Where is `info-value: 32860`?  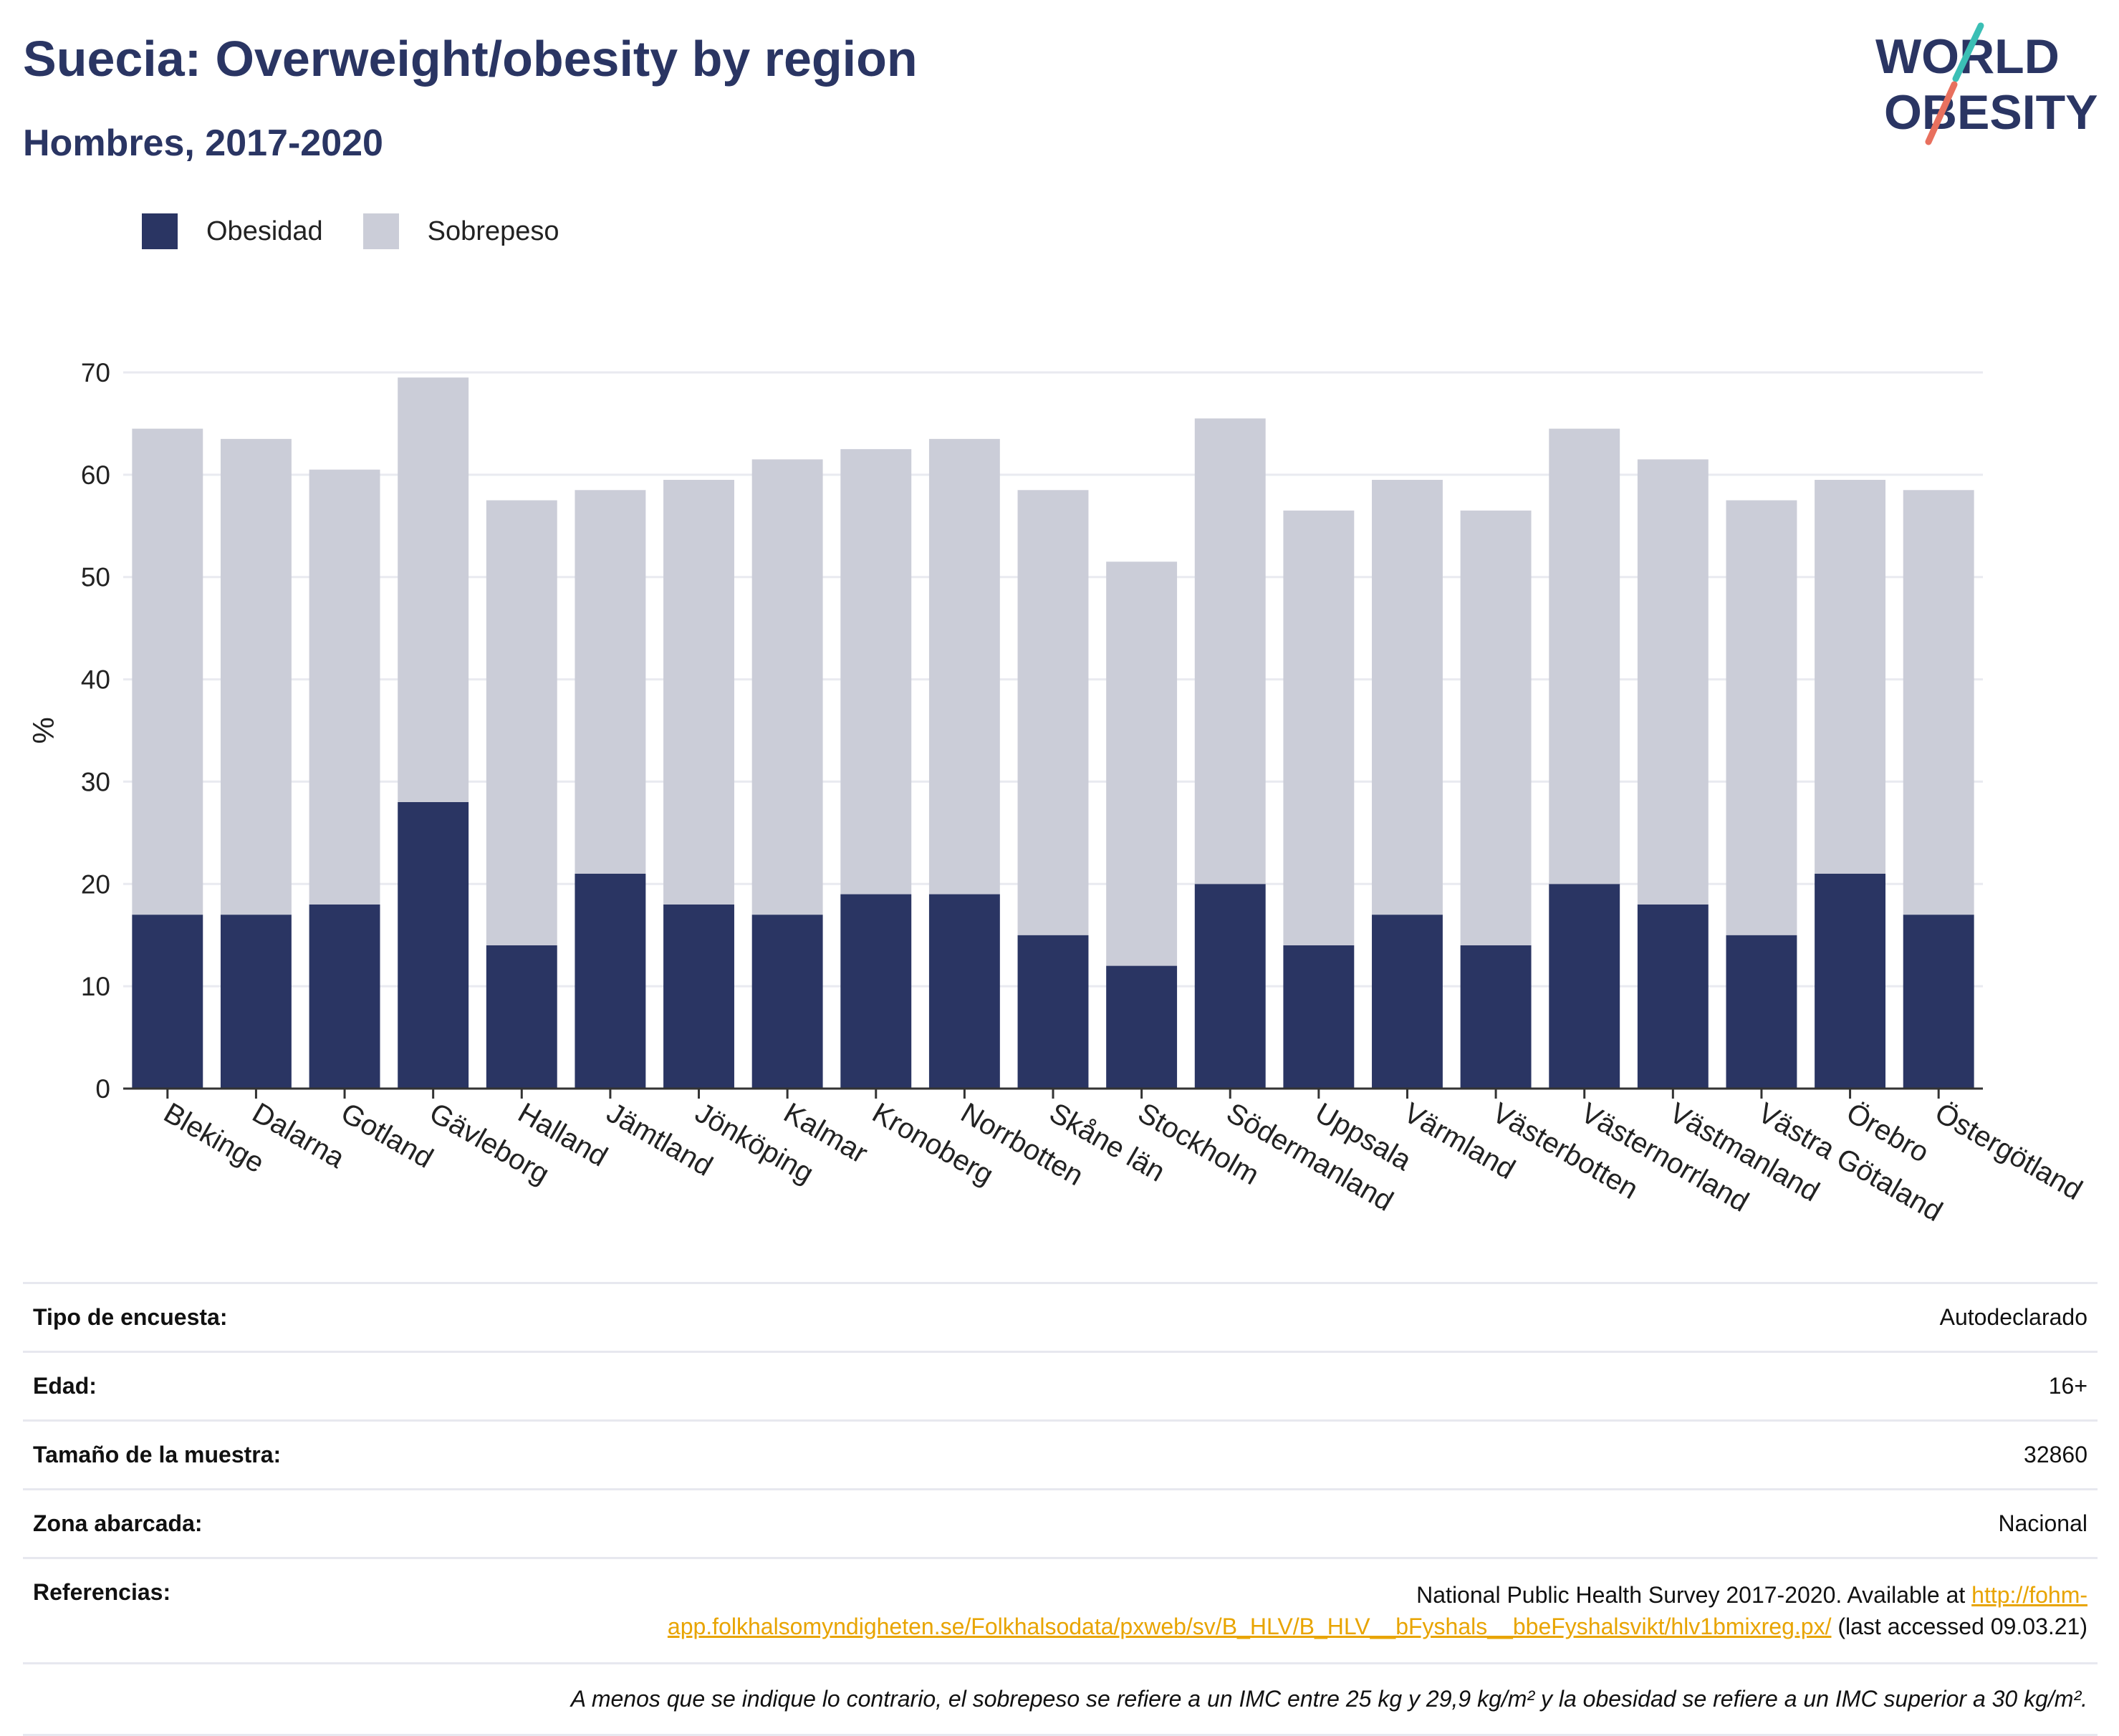 info-value: 32860 is located at coordinates (2056, 1455).